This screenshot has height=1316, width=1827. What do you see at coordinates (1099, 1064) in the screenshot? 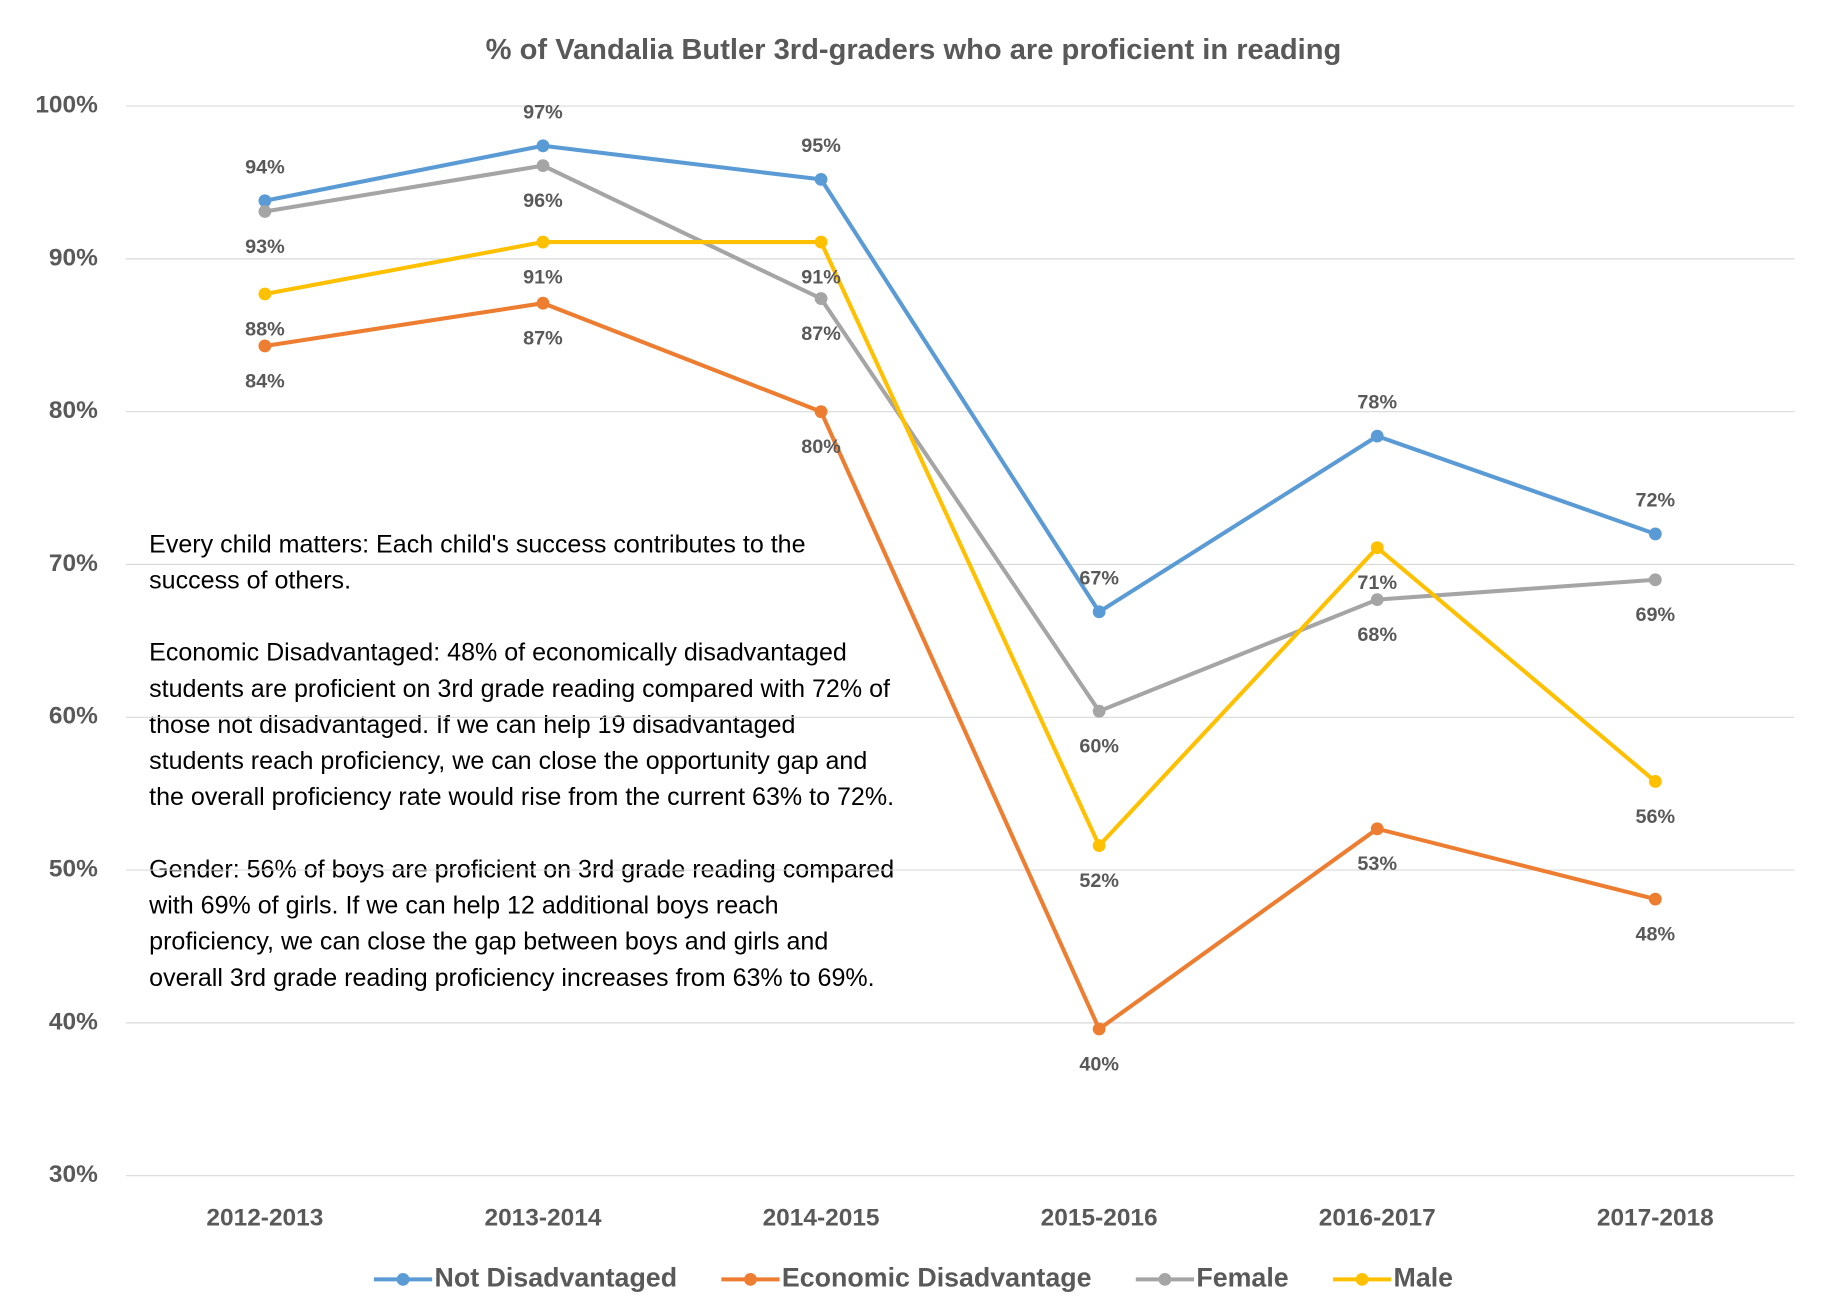
I see `data-label: 40%` at bounding box center [1099, 1064].